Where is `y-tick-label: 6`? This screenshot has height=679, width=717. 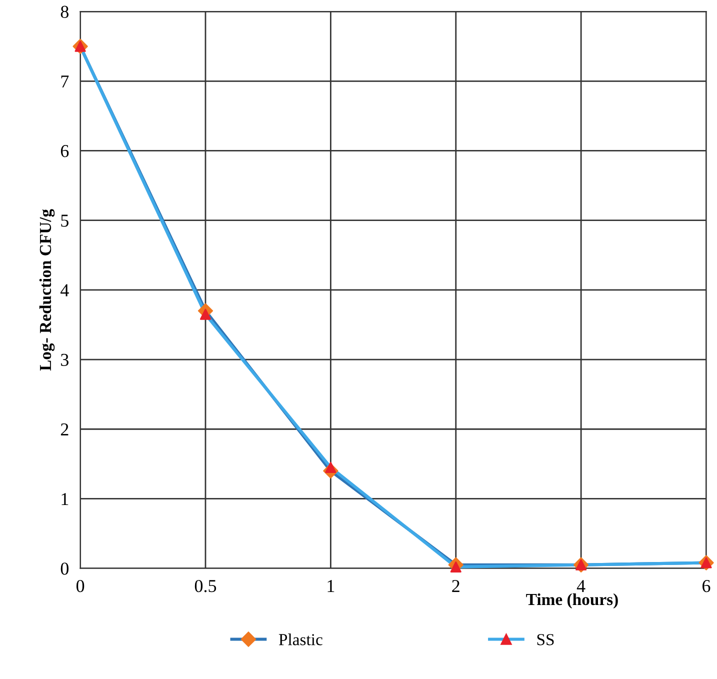 y-tick-label: 6 is located at coordinates (64, 151).